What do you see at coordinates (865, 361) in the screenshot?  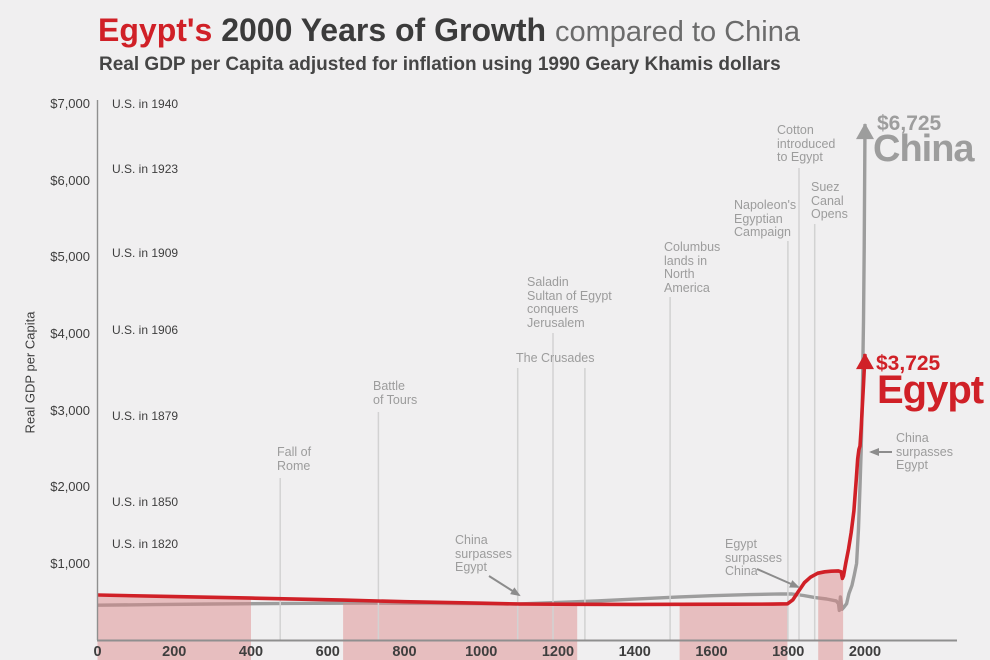 I see `egypt-end-arrow-icon` at bounding box center [865, 361].